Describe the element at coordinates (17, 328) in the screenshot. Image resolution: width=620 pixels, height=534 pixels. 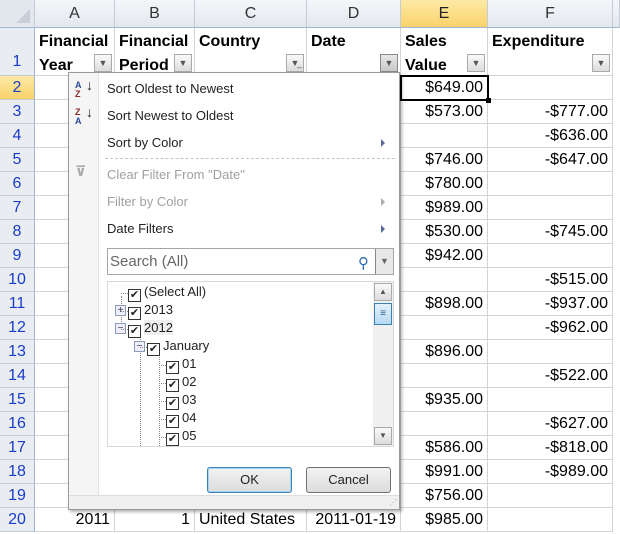
I see `row-header-12: 12` at that location.